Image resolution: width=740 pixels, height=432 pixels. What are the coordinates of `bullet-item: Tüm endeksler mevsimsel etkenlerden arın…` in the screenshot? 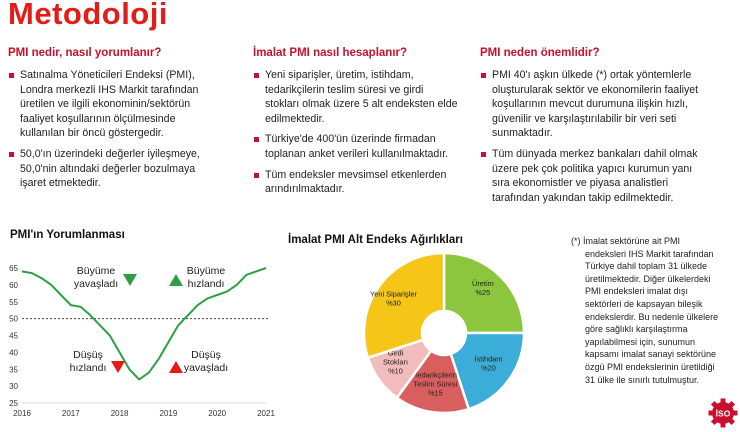 It's located at (355, 182).